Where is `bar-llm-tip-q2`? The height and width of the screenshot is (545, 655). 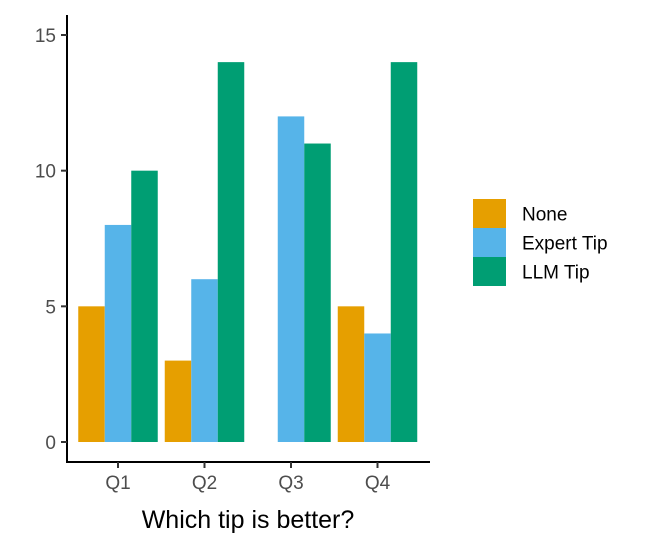 bar-llm-tip-q2 is located at coordinates (231, 252).